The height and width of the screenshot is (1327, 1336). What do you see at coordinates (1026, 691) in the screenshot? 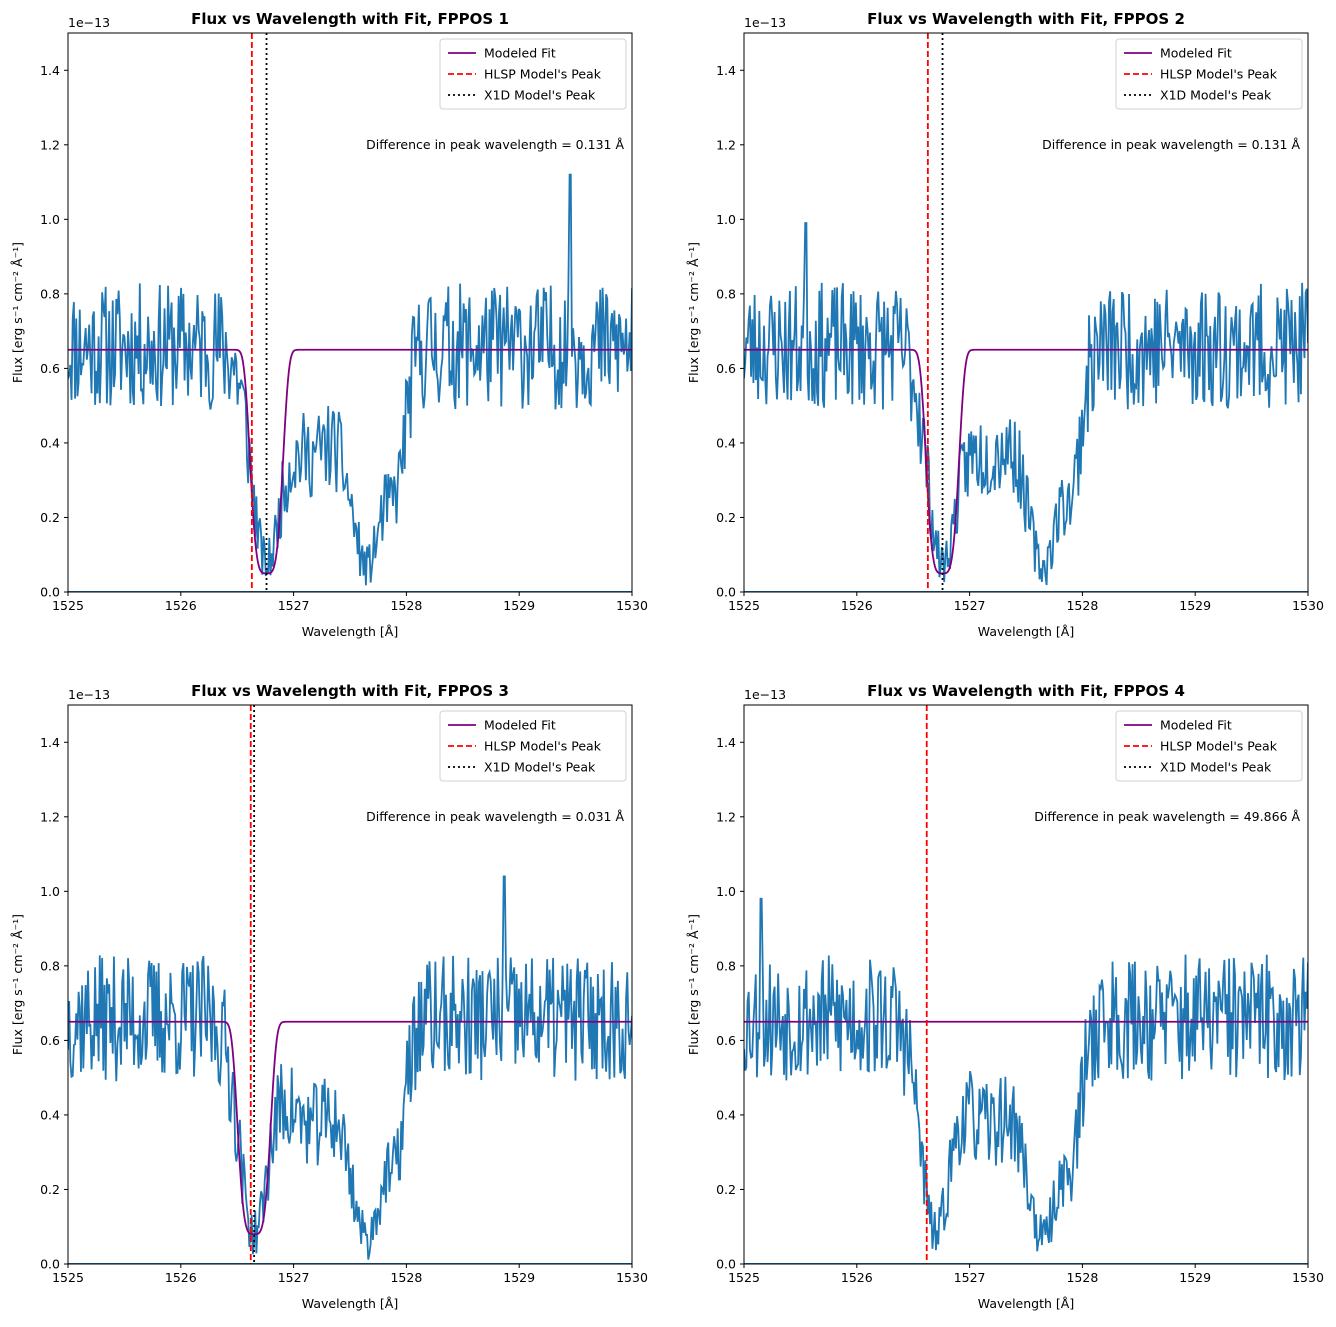
I see `chart-title: Flux vs Wavelength with Fit, FPPOS 4` at bounding box center [1026, 691].